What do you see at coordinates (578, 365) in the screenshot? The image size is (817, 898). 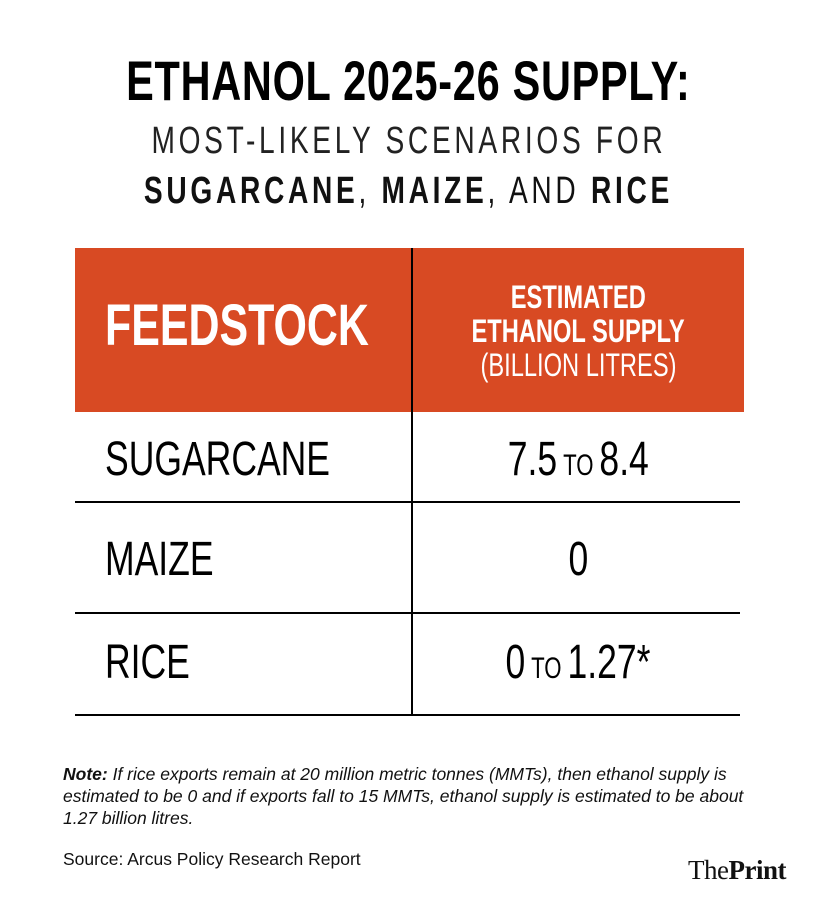 I see `header-text: (BILLION LITRES)` at bounding box center [578, 365].